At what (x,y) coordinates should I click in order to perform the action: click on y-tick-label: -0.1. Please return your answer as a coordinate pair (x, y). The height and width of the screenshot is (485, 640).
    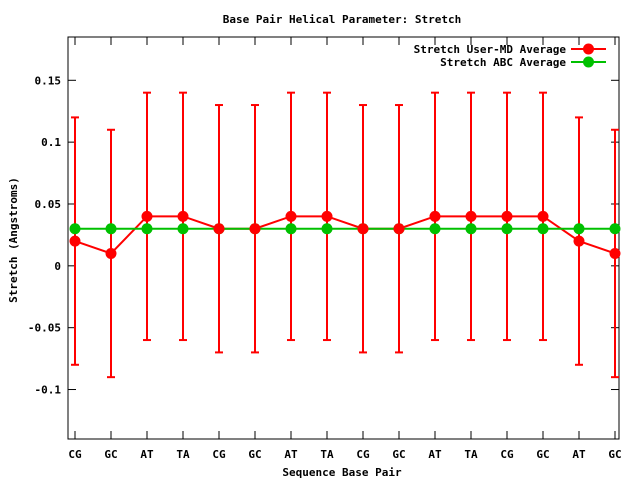
    Looking at the image, I should click on (48, 390).